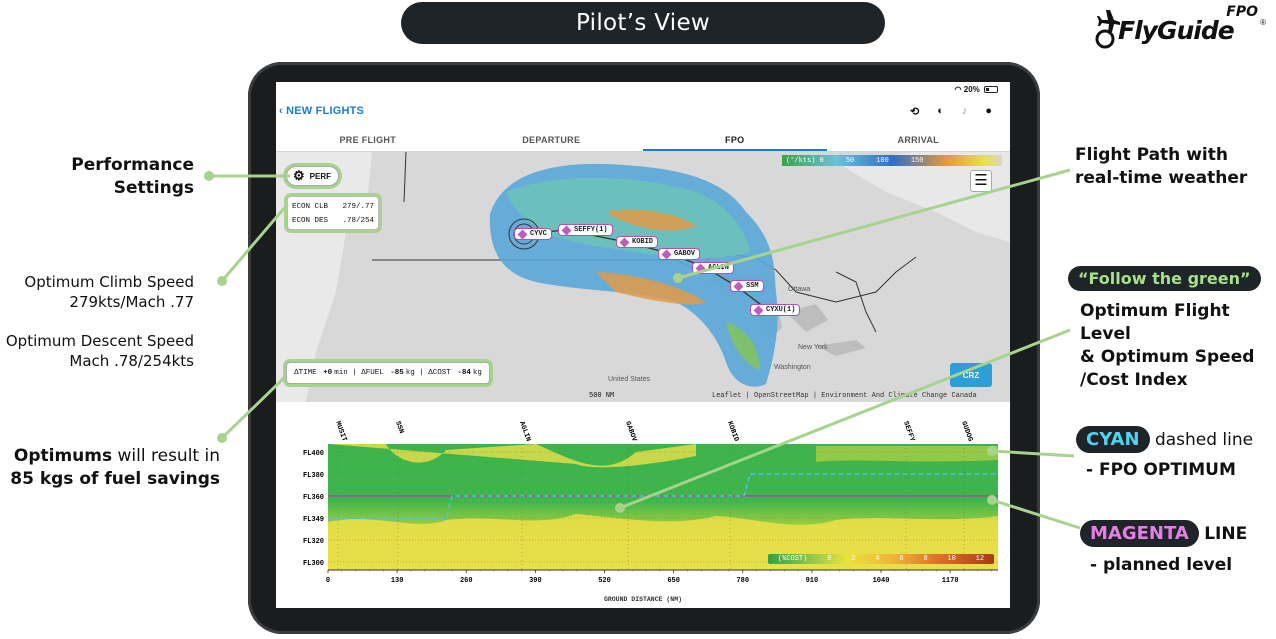 The image size is (1276, 639). Describe the element at coordinates (524, 431) in the screenshot. I see `profile-waypoint-label: AGLIN` at that location.